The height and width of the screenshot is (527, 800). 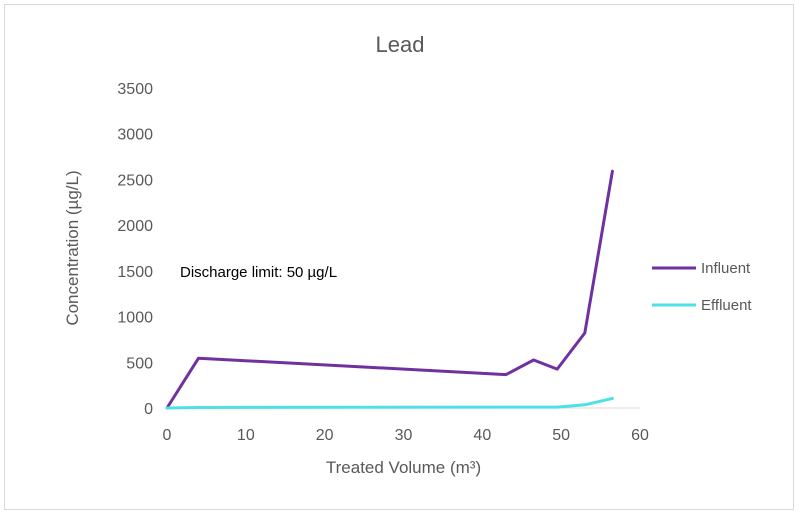 What do you see at coordinates (246, 435) in the screenshot?
I see `x-tick-label: 10` at bounding box center [246, 435].